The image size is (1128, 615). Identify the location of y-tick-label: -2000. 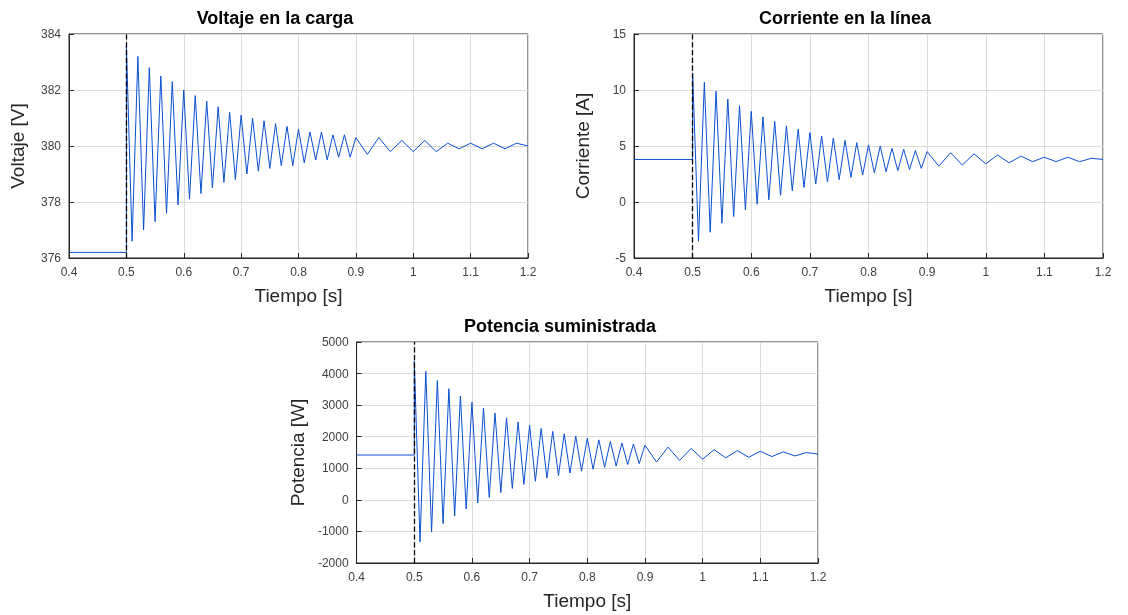
(333, 563).